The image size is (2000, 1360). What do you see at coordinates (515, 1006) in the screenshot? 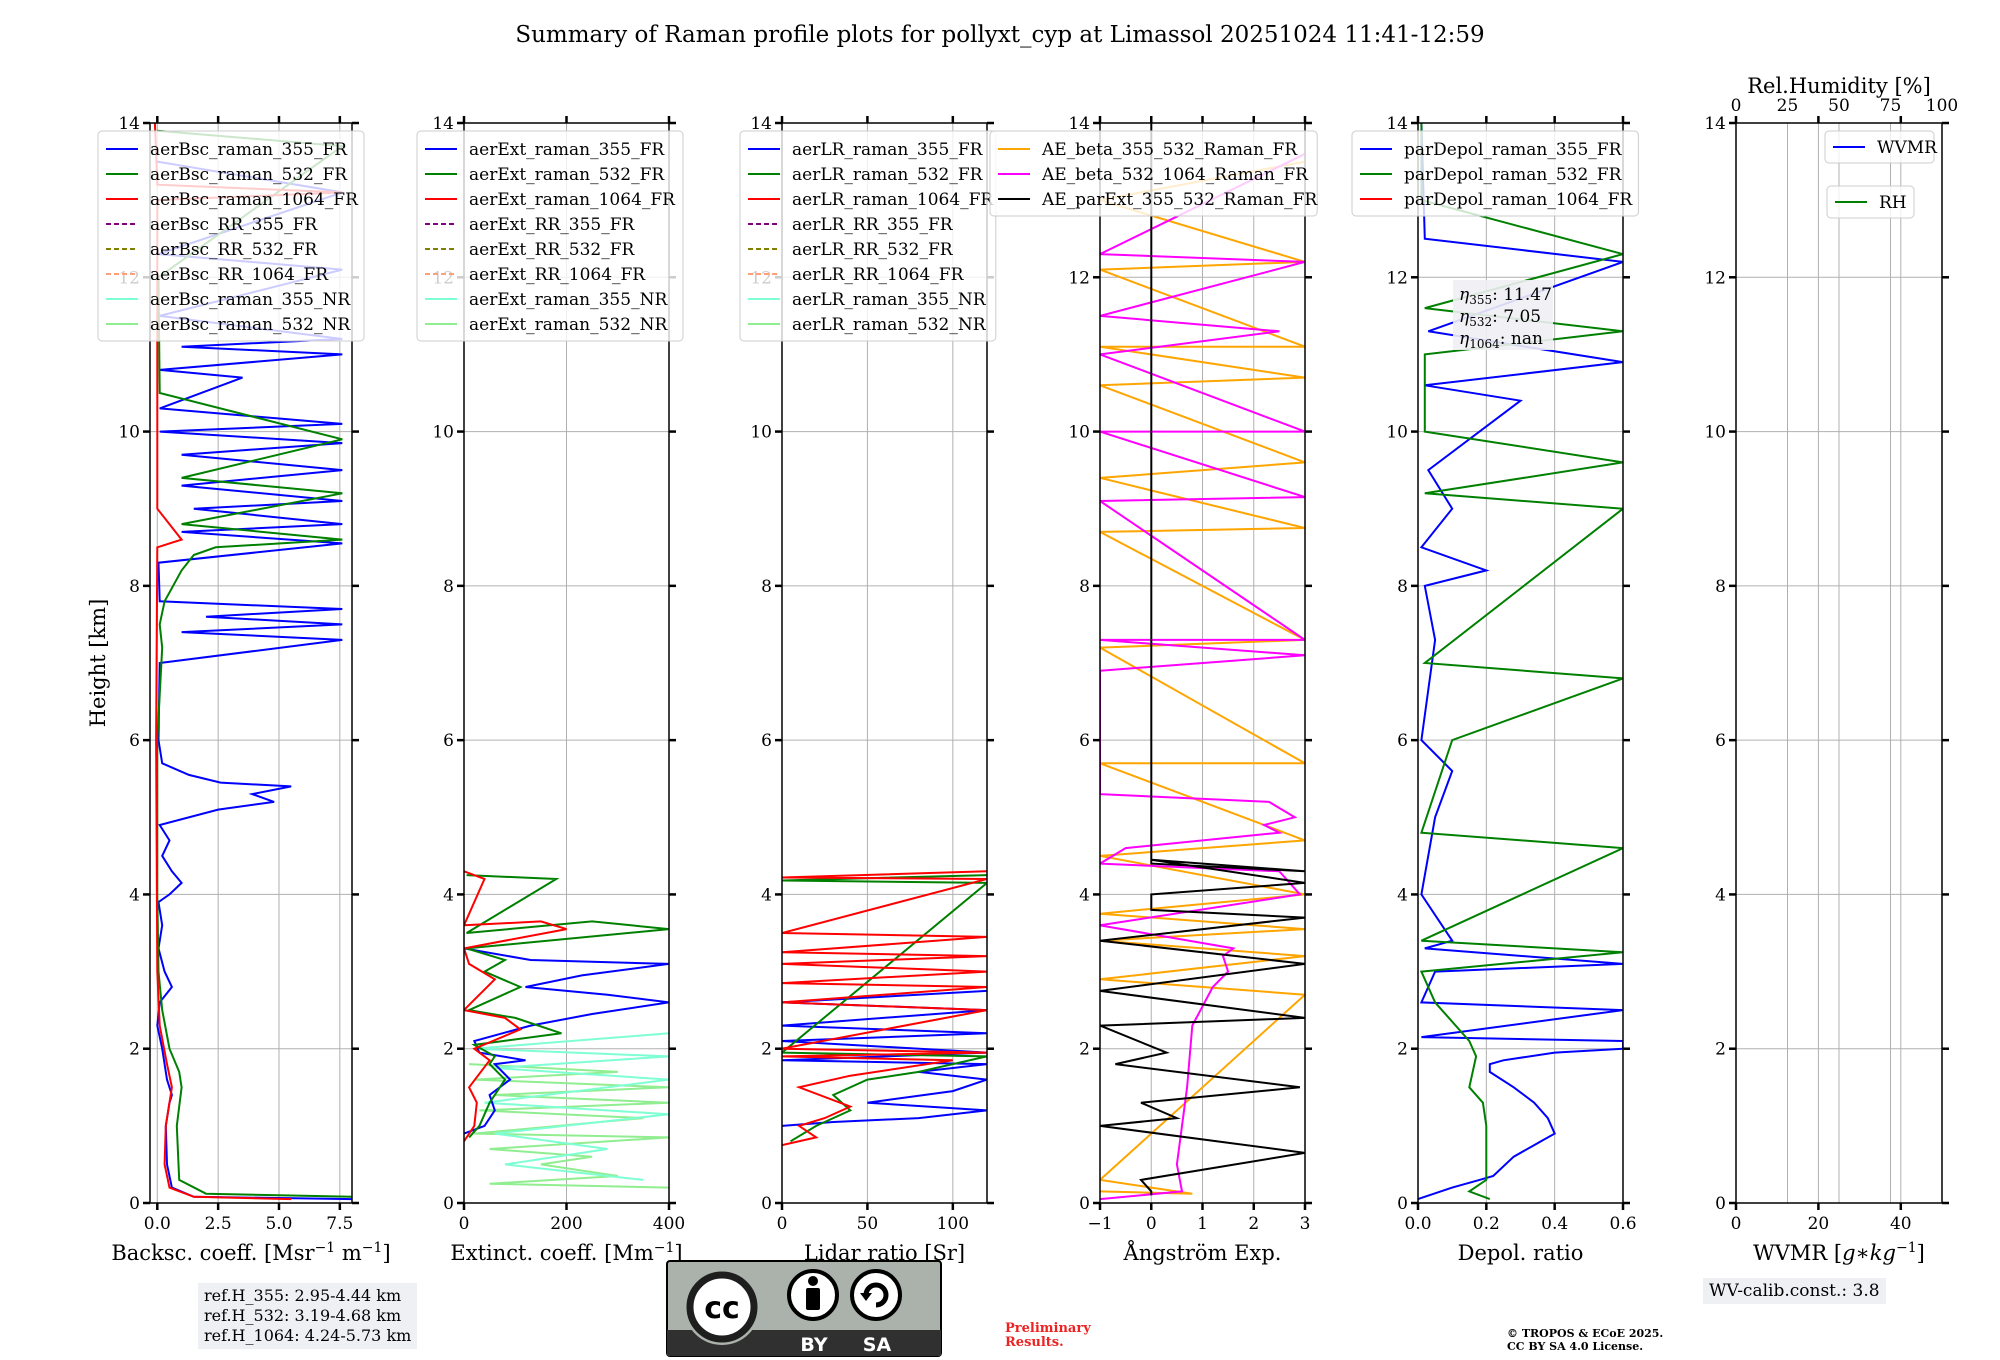
I see `series-line-aerExt_raman_1064_FR` at bounding box center [515, 1006].